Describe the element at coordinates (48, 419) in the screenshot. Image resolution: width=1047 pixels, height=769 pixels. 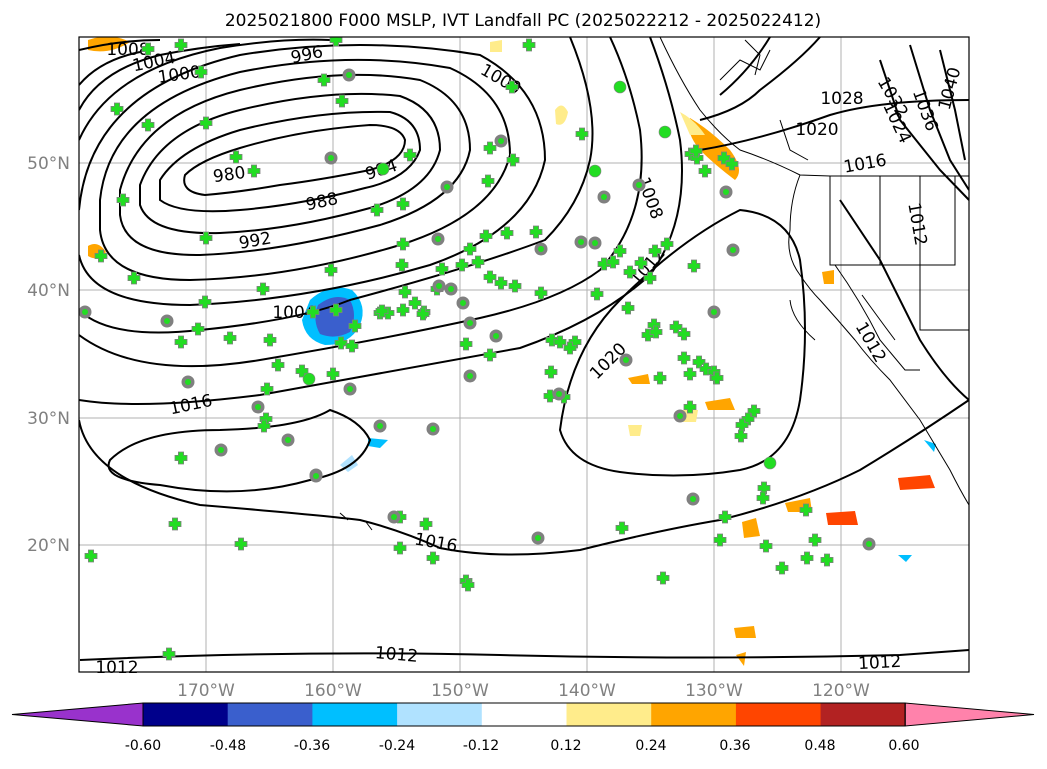
I see `lat-label: 30°N` at that location.